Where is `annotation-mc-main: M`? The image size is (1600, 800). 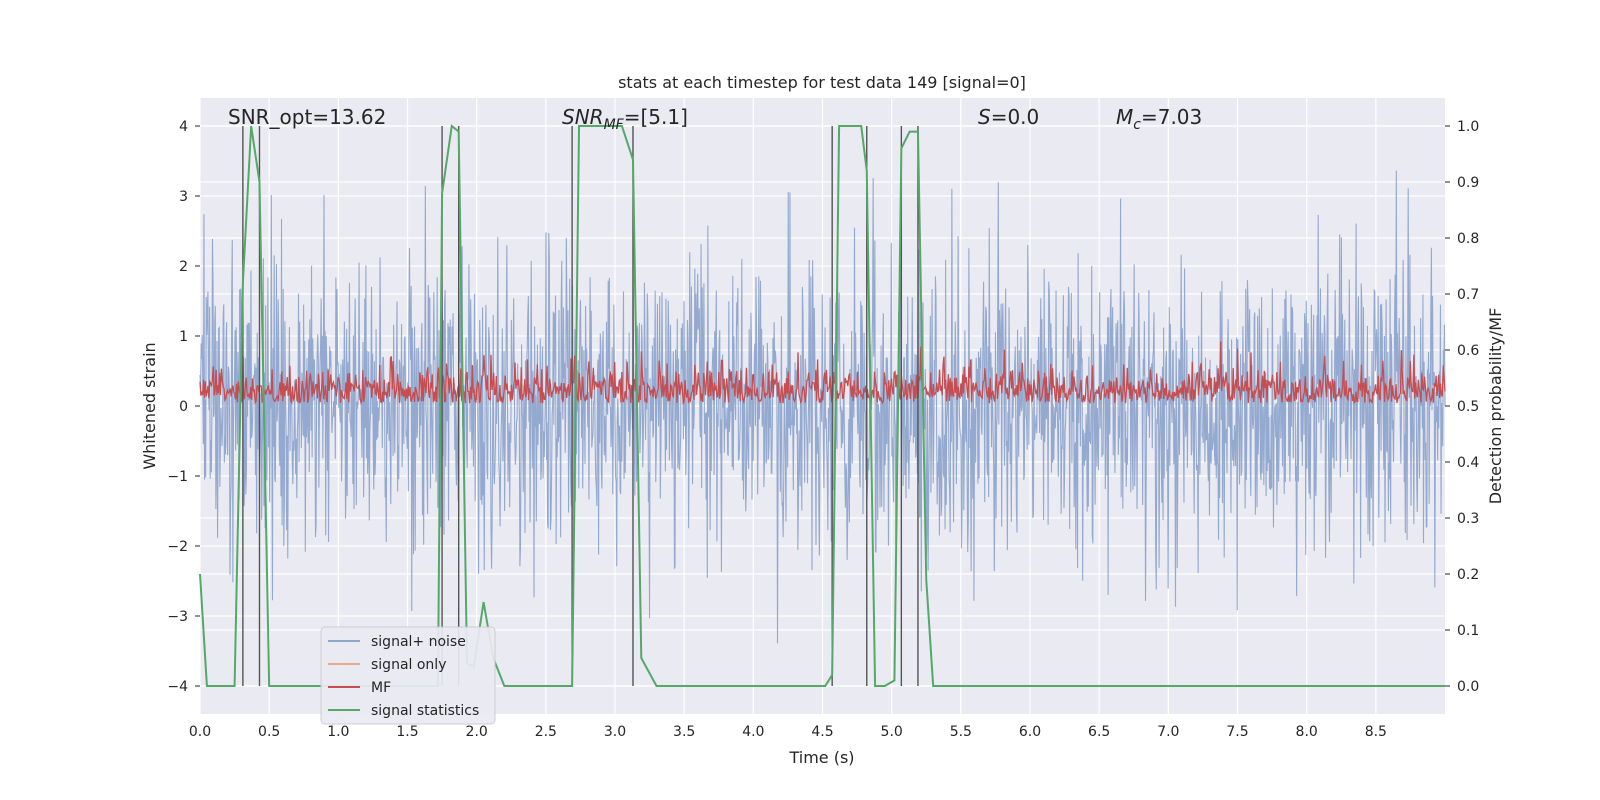
annotation-mc-main: M is located at coordinates (1124, 117).